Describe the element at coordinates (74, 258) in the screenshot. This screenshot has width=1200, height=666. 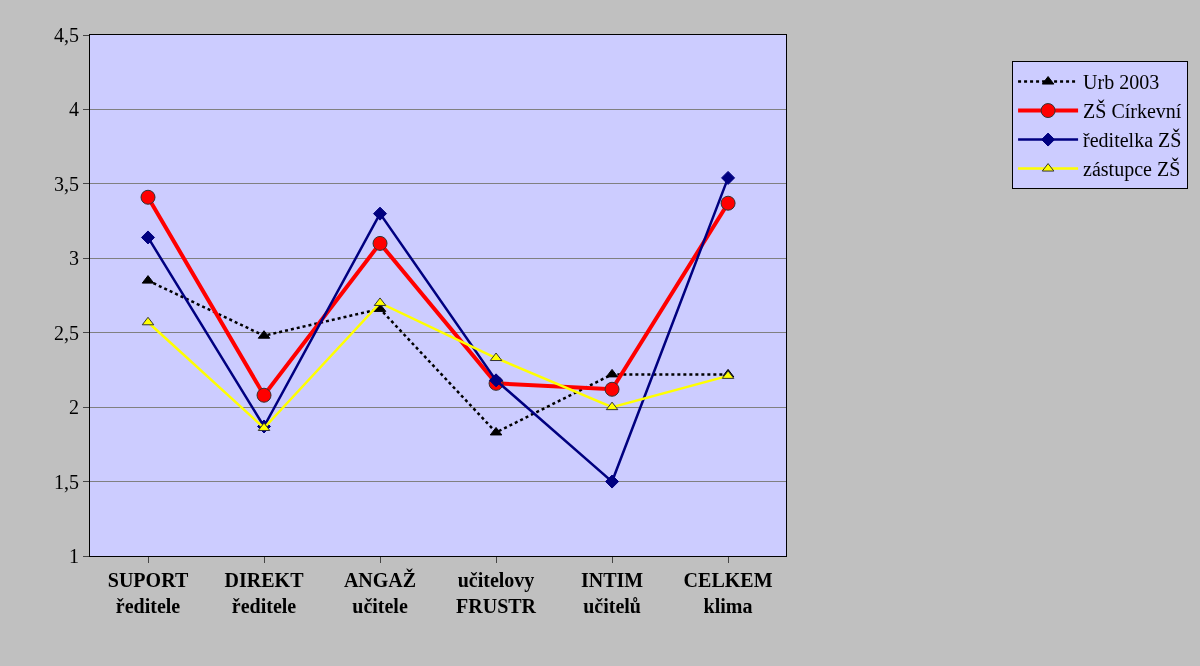
I see `y-tick-label: 3` at that location.